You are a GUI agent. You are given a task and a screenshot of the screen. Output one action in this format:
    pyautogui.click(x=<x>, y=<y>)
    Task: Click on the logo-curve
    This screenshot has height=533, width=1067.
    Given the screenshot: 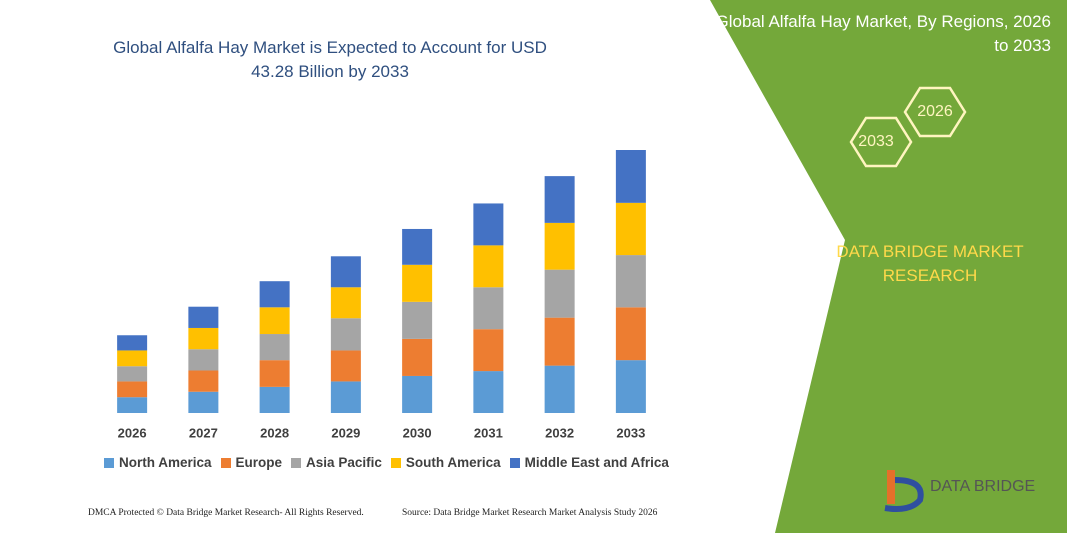 What is the action you would take?
    pyautogui.click(x=904, y=494)
    